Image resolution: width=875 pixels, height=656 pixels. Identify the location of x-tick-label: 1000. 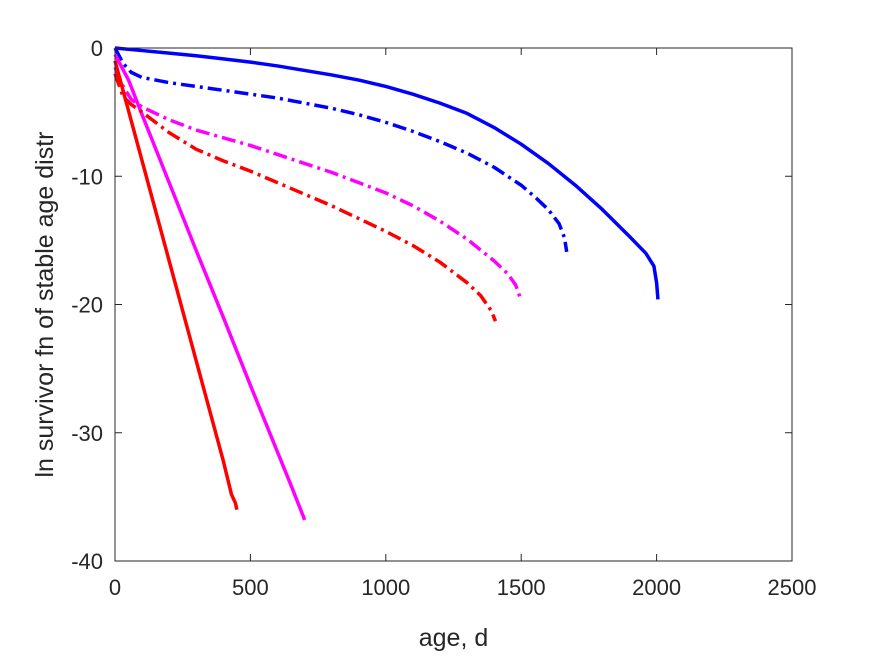
(385, 587).